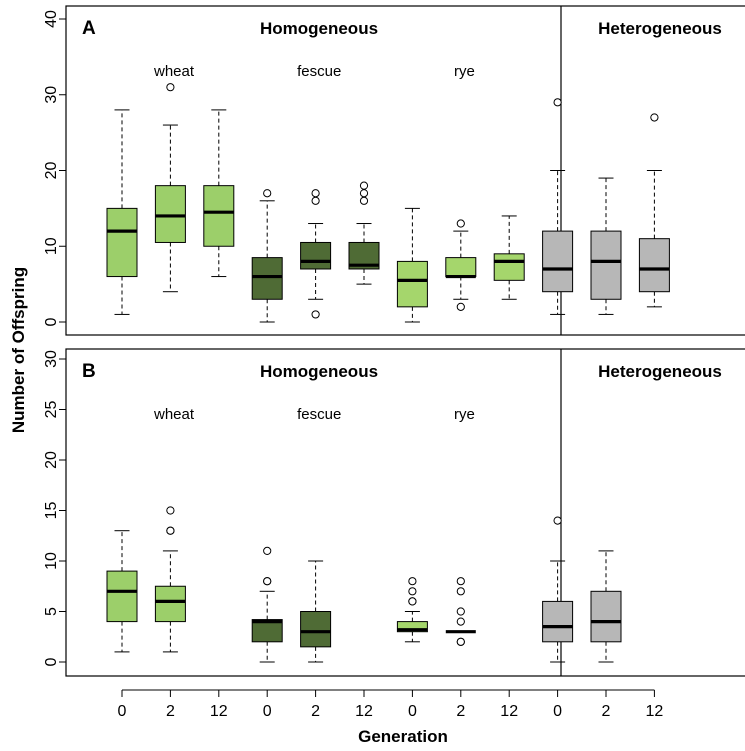  Describe the element at coordinates (18, 350) in the screenshot. I see `y-axis-title: Number of Offspring` at that location.